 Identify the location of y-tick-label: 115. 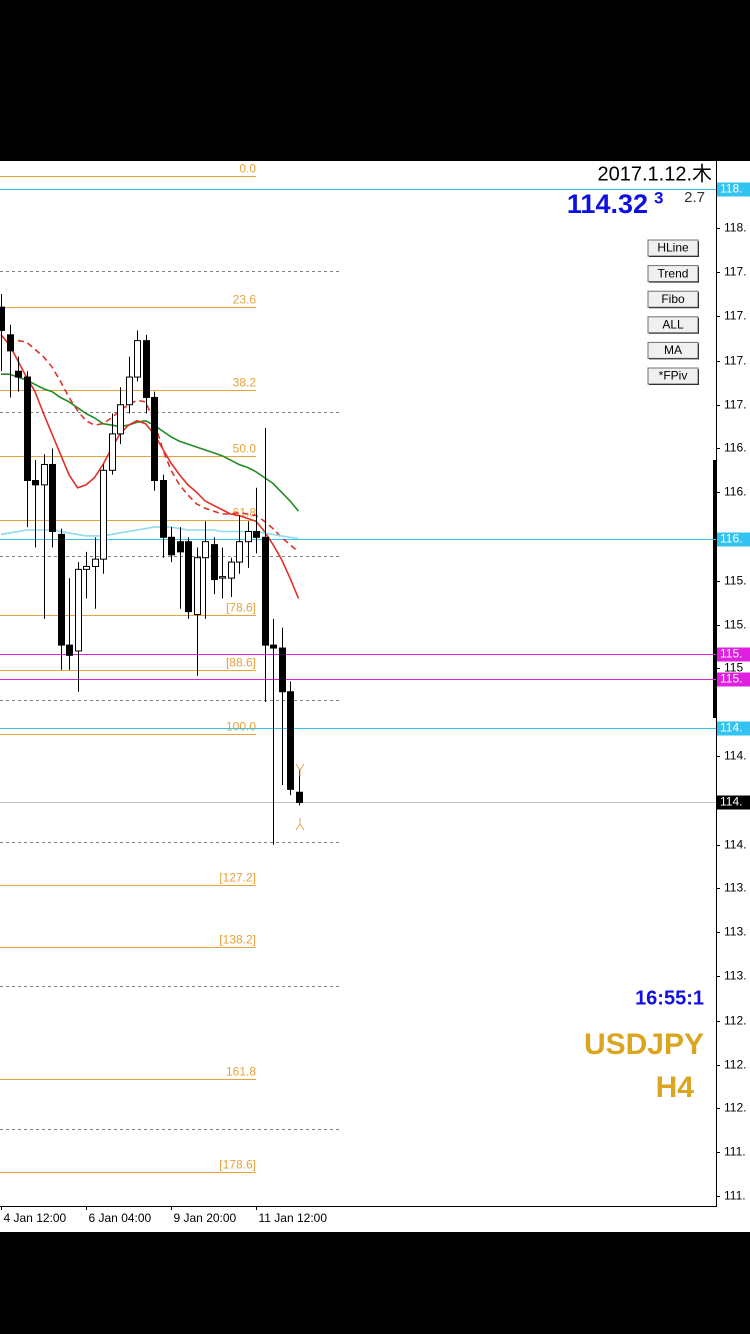
(733, 668).